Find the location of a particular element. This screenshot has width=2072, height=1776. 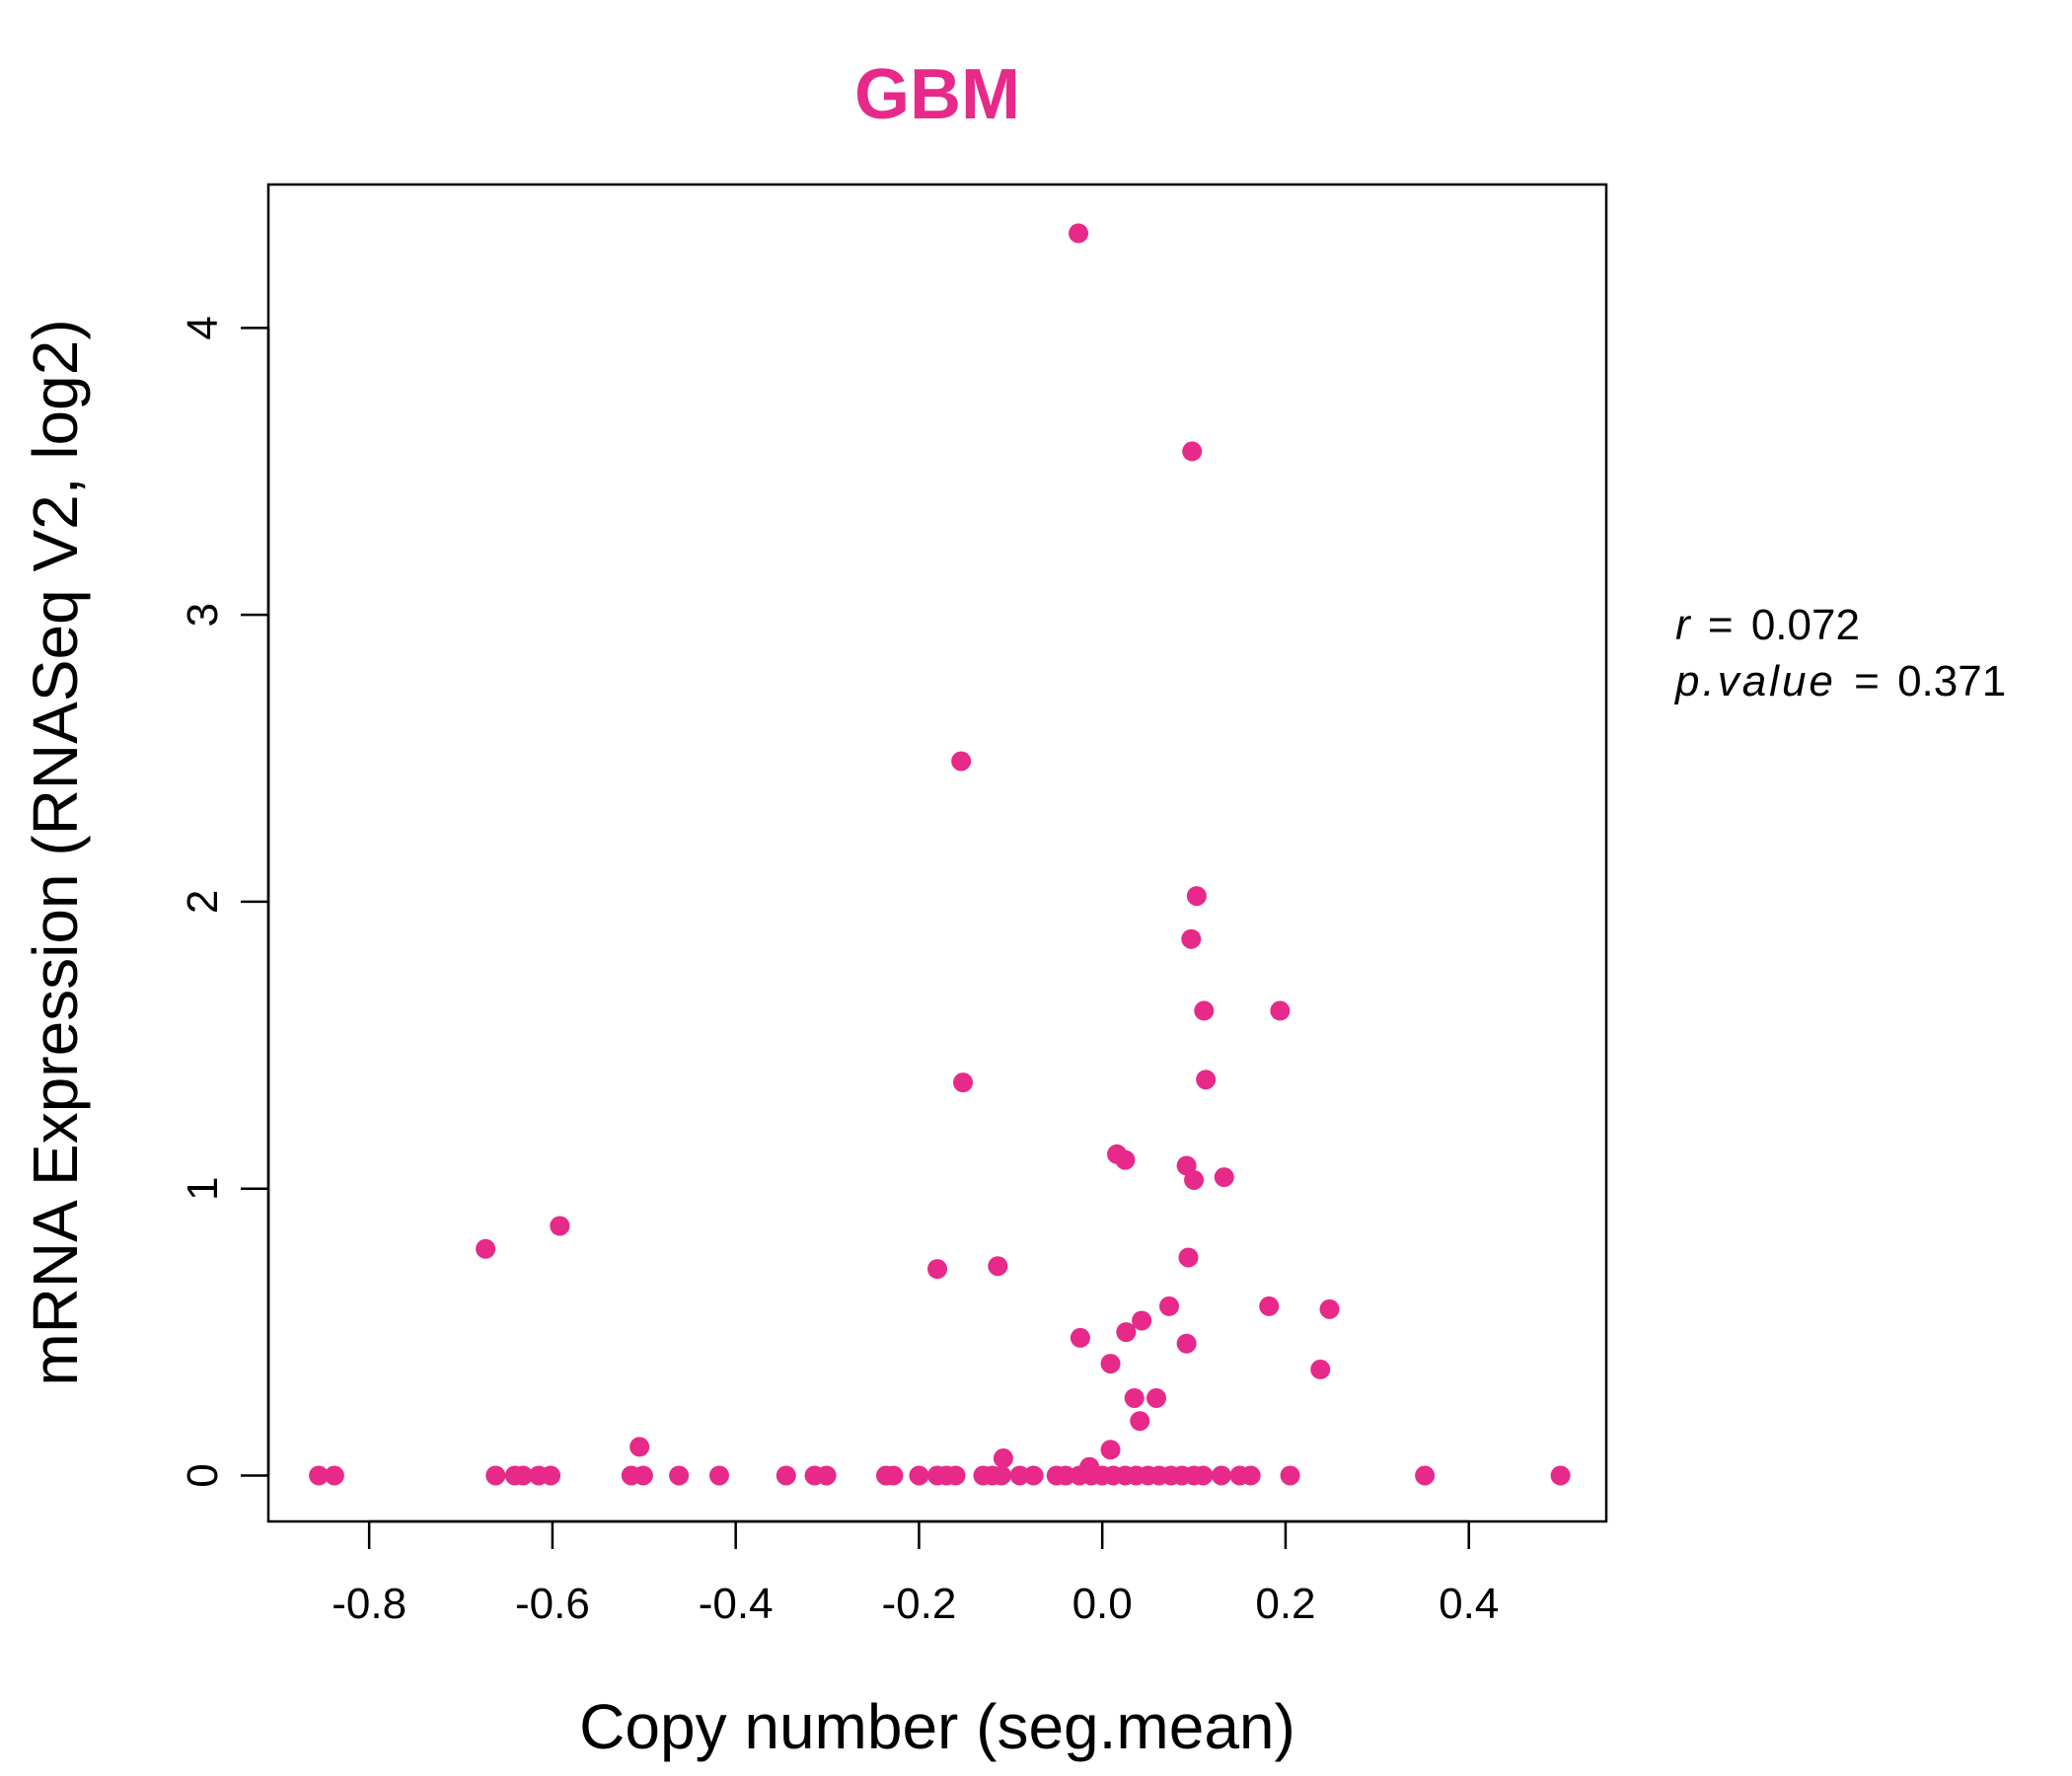

y-tick-label: 3 is located at coordinates (203, 615).